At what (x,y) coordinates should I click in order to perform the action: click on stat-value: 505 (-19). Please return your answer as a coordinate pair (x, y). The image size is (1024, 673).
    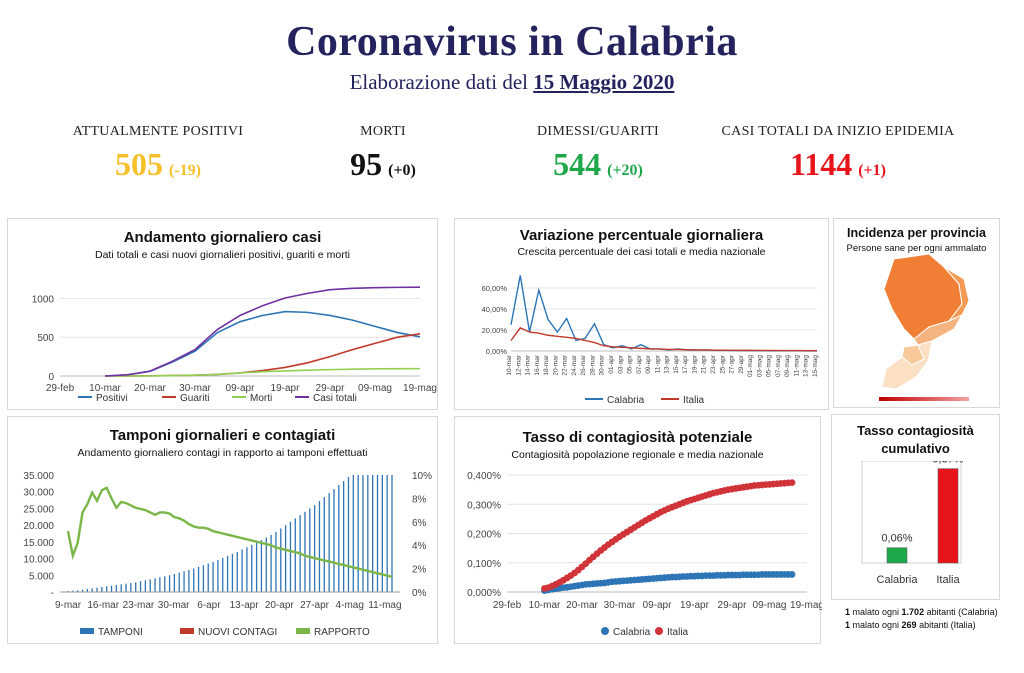
    Looking at the image, I should click on (158, 164).